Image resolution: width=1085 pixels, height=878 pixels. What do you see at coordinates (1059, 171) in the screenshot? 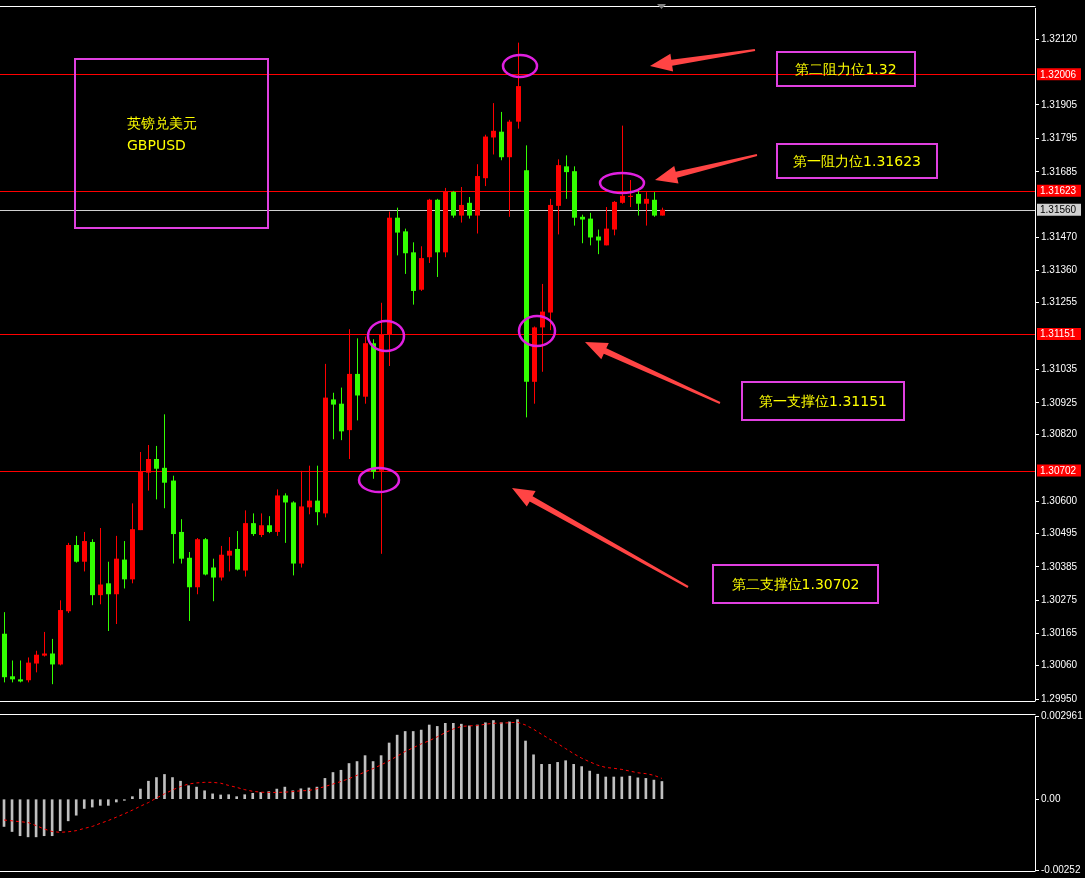
I see `y-tick-label: 1.31685` at bounding box center [1059, 171].